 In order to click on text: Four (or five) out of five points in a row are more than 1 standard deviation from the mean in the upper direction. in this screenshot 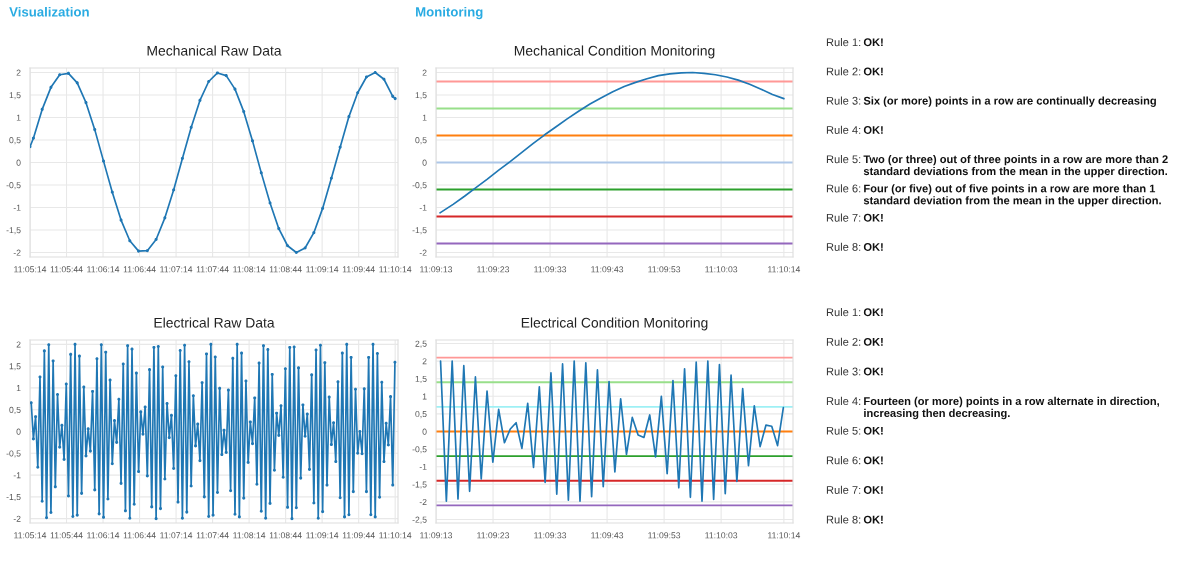, I will do `click(1012, 195)`.